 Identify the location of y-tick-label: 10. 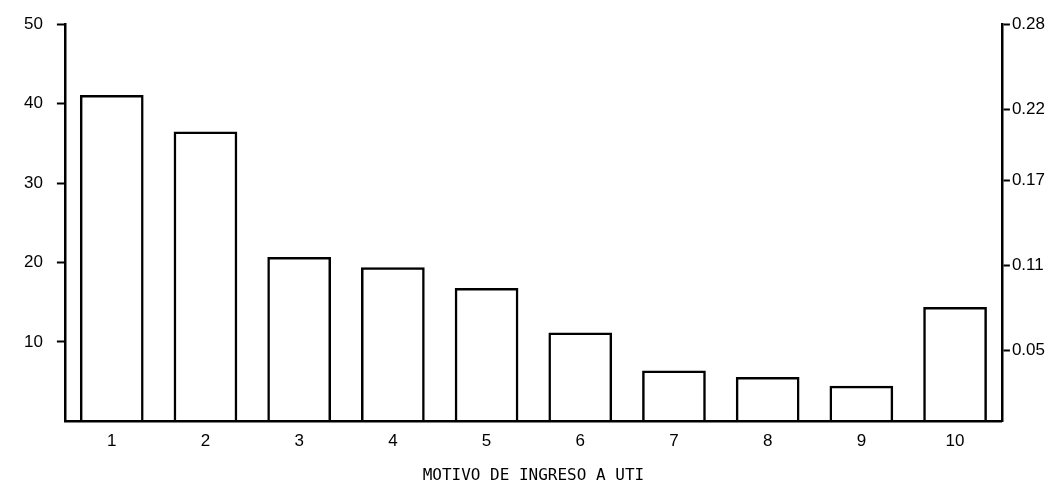
(33, 341).